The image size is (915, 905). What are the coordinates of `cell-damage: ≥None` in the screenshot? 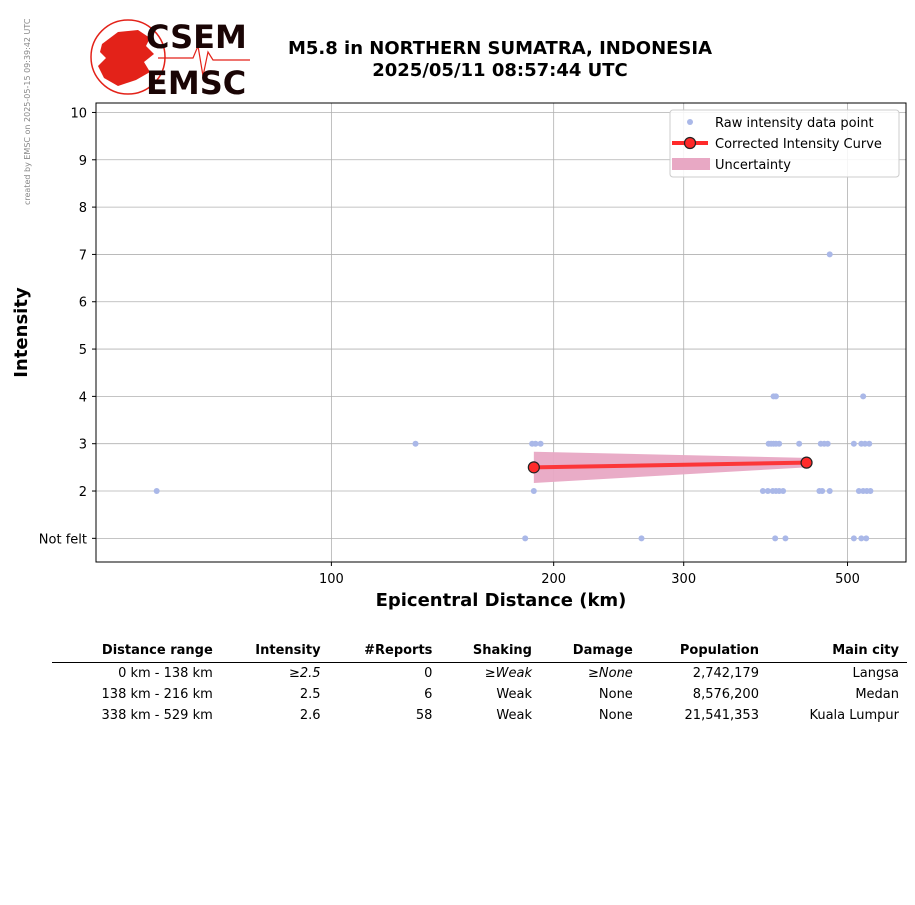 It's located at (610, 673).